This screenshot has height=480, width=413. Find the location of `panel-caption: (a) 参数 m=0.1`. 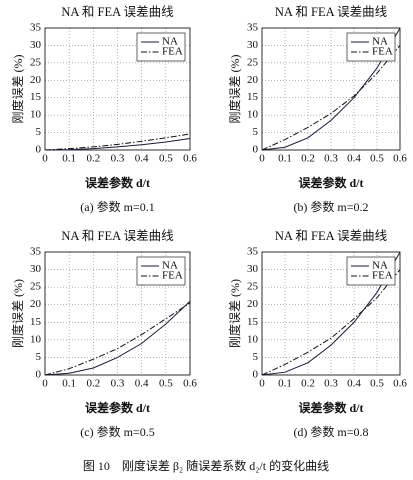

panel-caption: (a) 参数 m=0.1 is located at coordinates (117, 206).